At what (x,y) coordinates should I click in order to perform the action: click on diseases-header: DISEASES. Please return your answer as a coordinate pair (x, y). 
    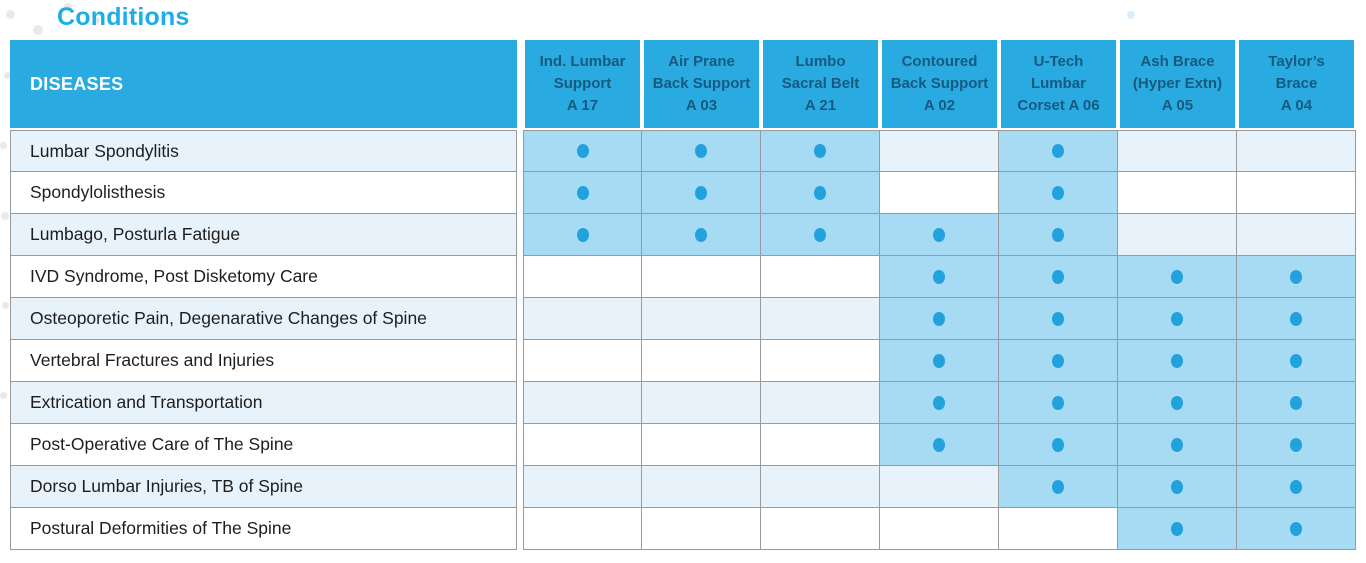
    Looking at the image, I should click on (263, 84).